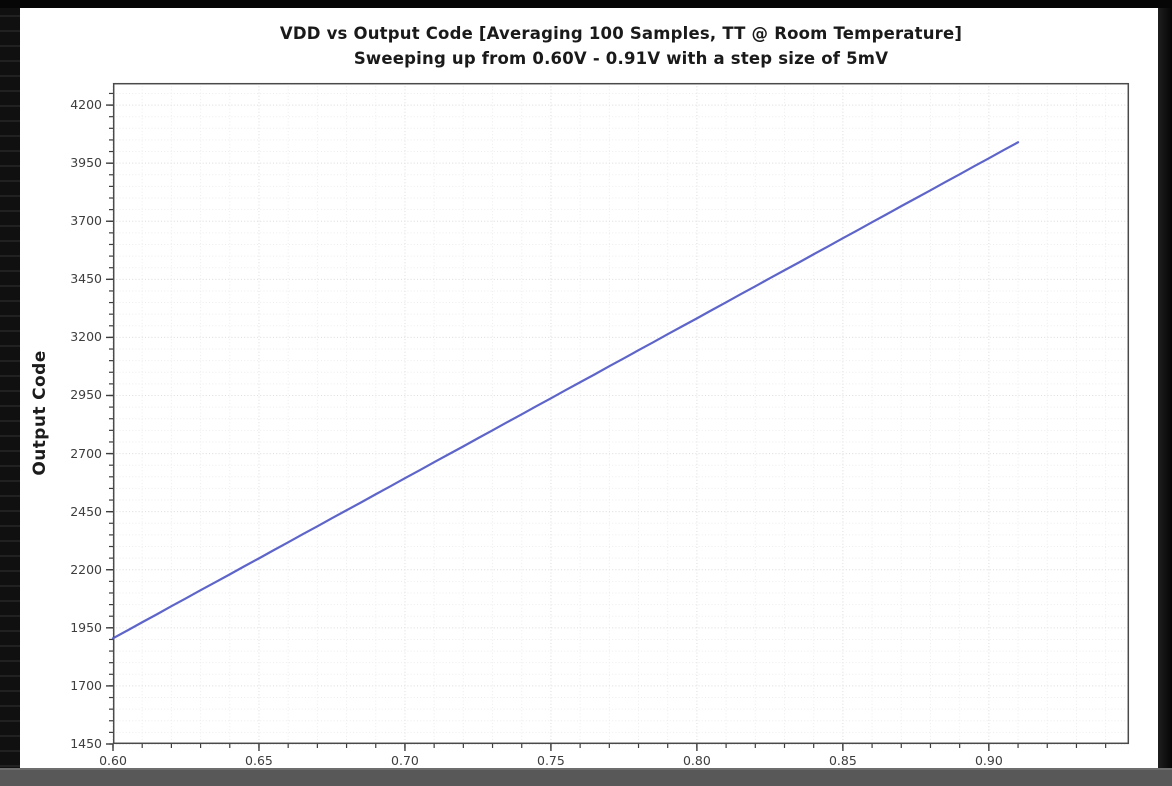  Describe the element at coordinates (86, 395) in the screenshot. I see `y-tick-label: 2950` at that location.